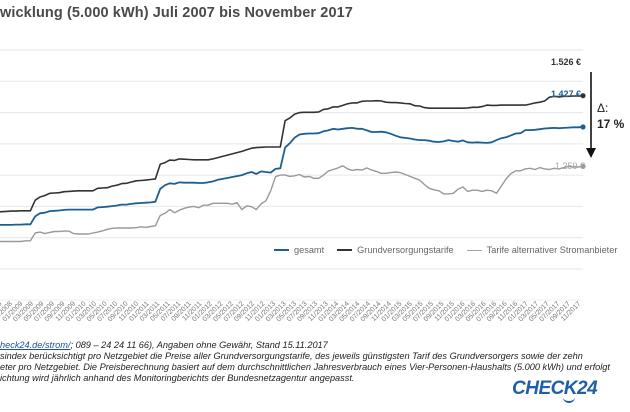 The width and height of the screenshot is (630, 412). What do you see at coordinates (611, 124) in the screenshot?
I see `delta-value: 17 %` at bounding box center [611, 124].